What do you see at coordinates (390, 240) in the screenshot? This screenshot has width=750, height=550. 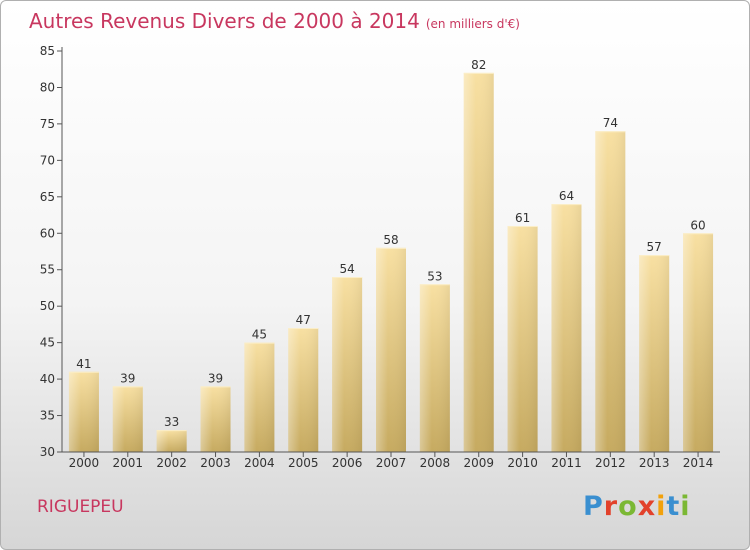 I see `bar-value-label: 58` at bounding box center [390, 240].